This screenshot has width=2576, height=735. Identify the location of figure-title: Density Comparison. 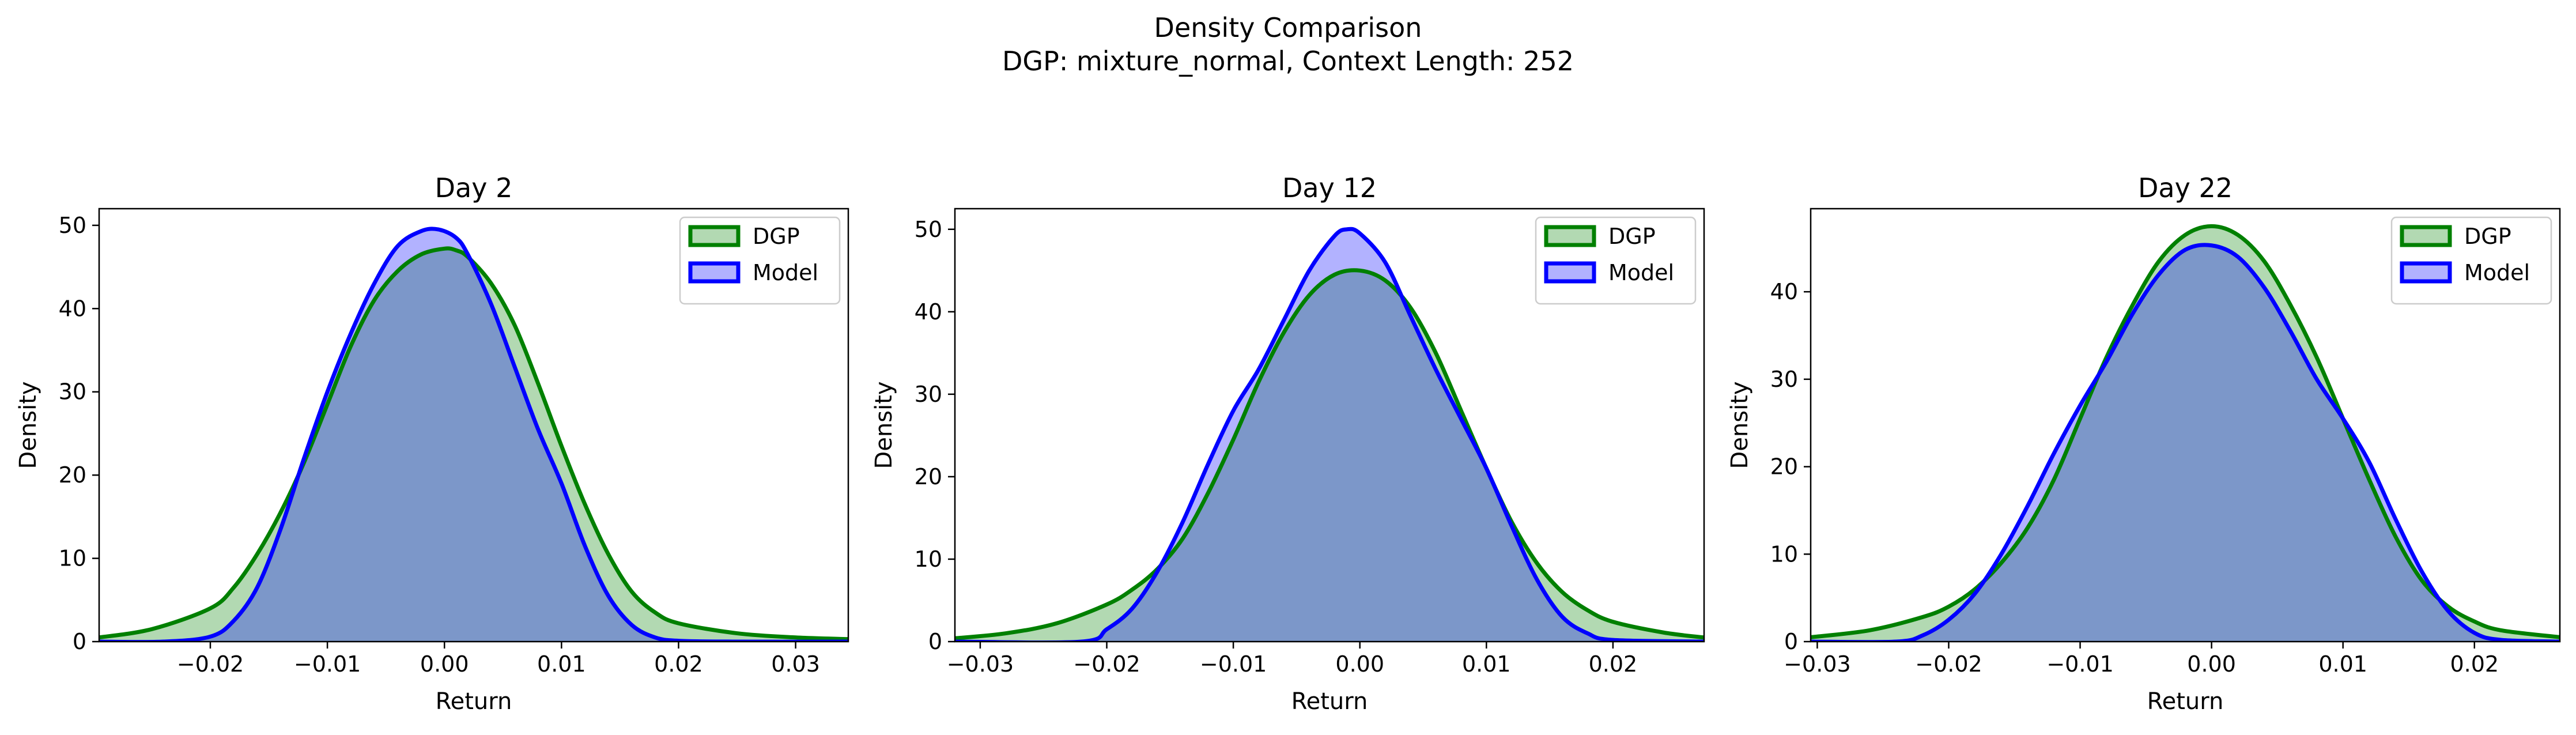
(1288, 27).